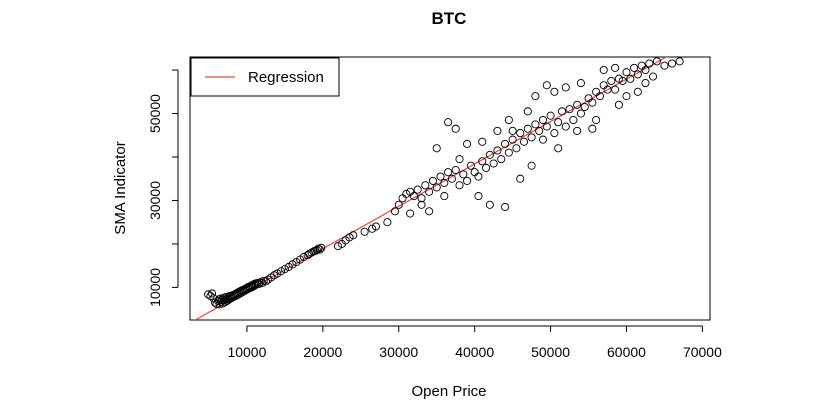 The height and width of the screenshot is (409, 818). What do you see at coordinates (474, 342) in the screenshot?
I see `x-axis: 10000 20000 30000 40000 50000 60000 70000` at bounding box center [474, 342].